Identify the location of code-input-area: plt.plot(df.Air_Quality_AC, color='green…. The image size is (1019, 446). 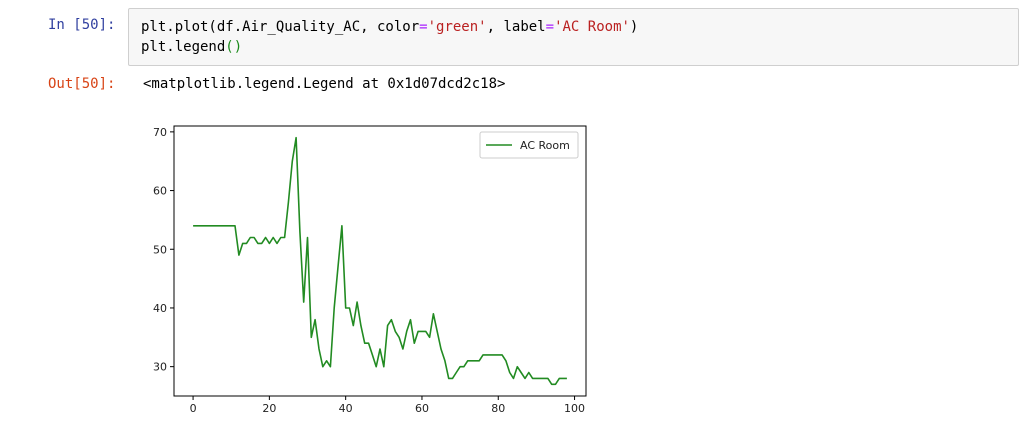
(573, 37).